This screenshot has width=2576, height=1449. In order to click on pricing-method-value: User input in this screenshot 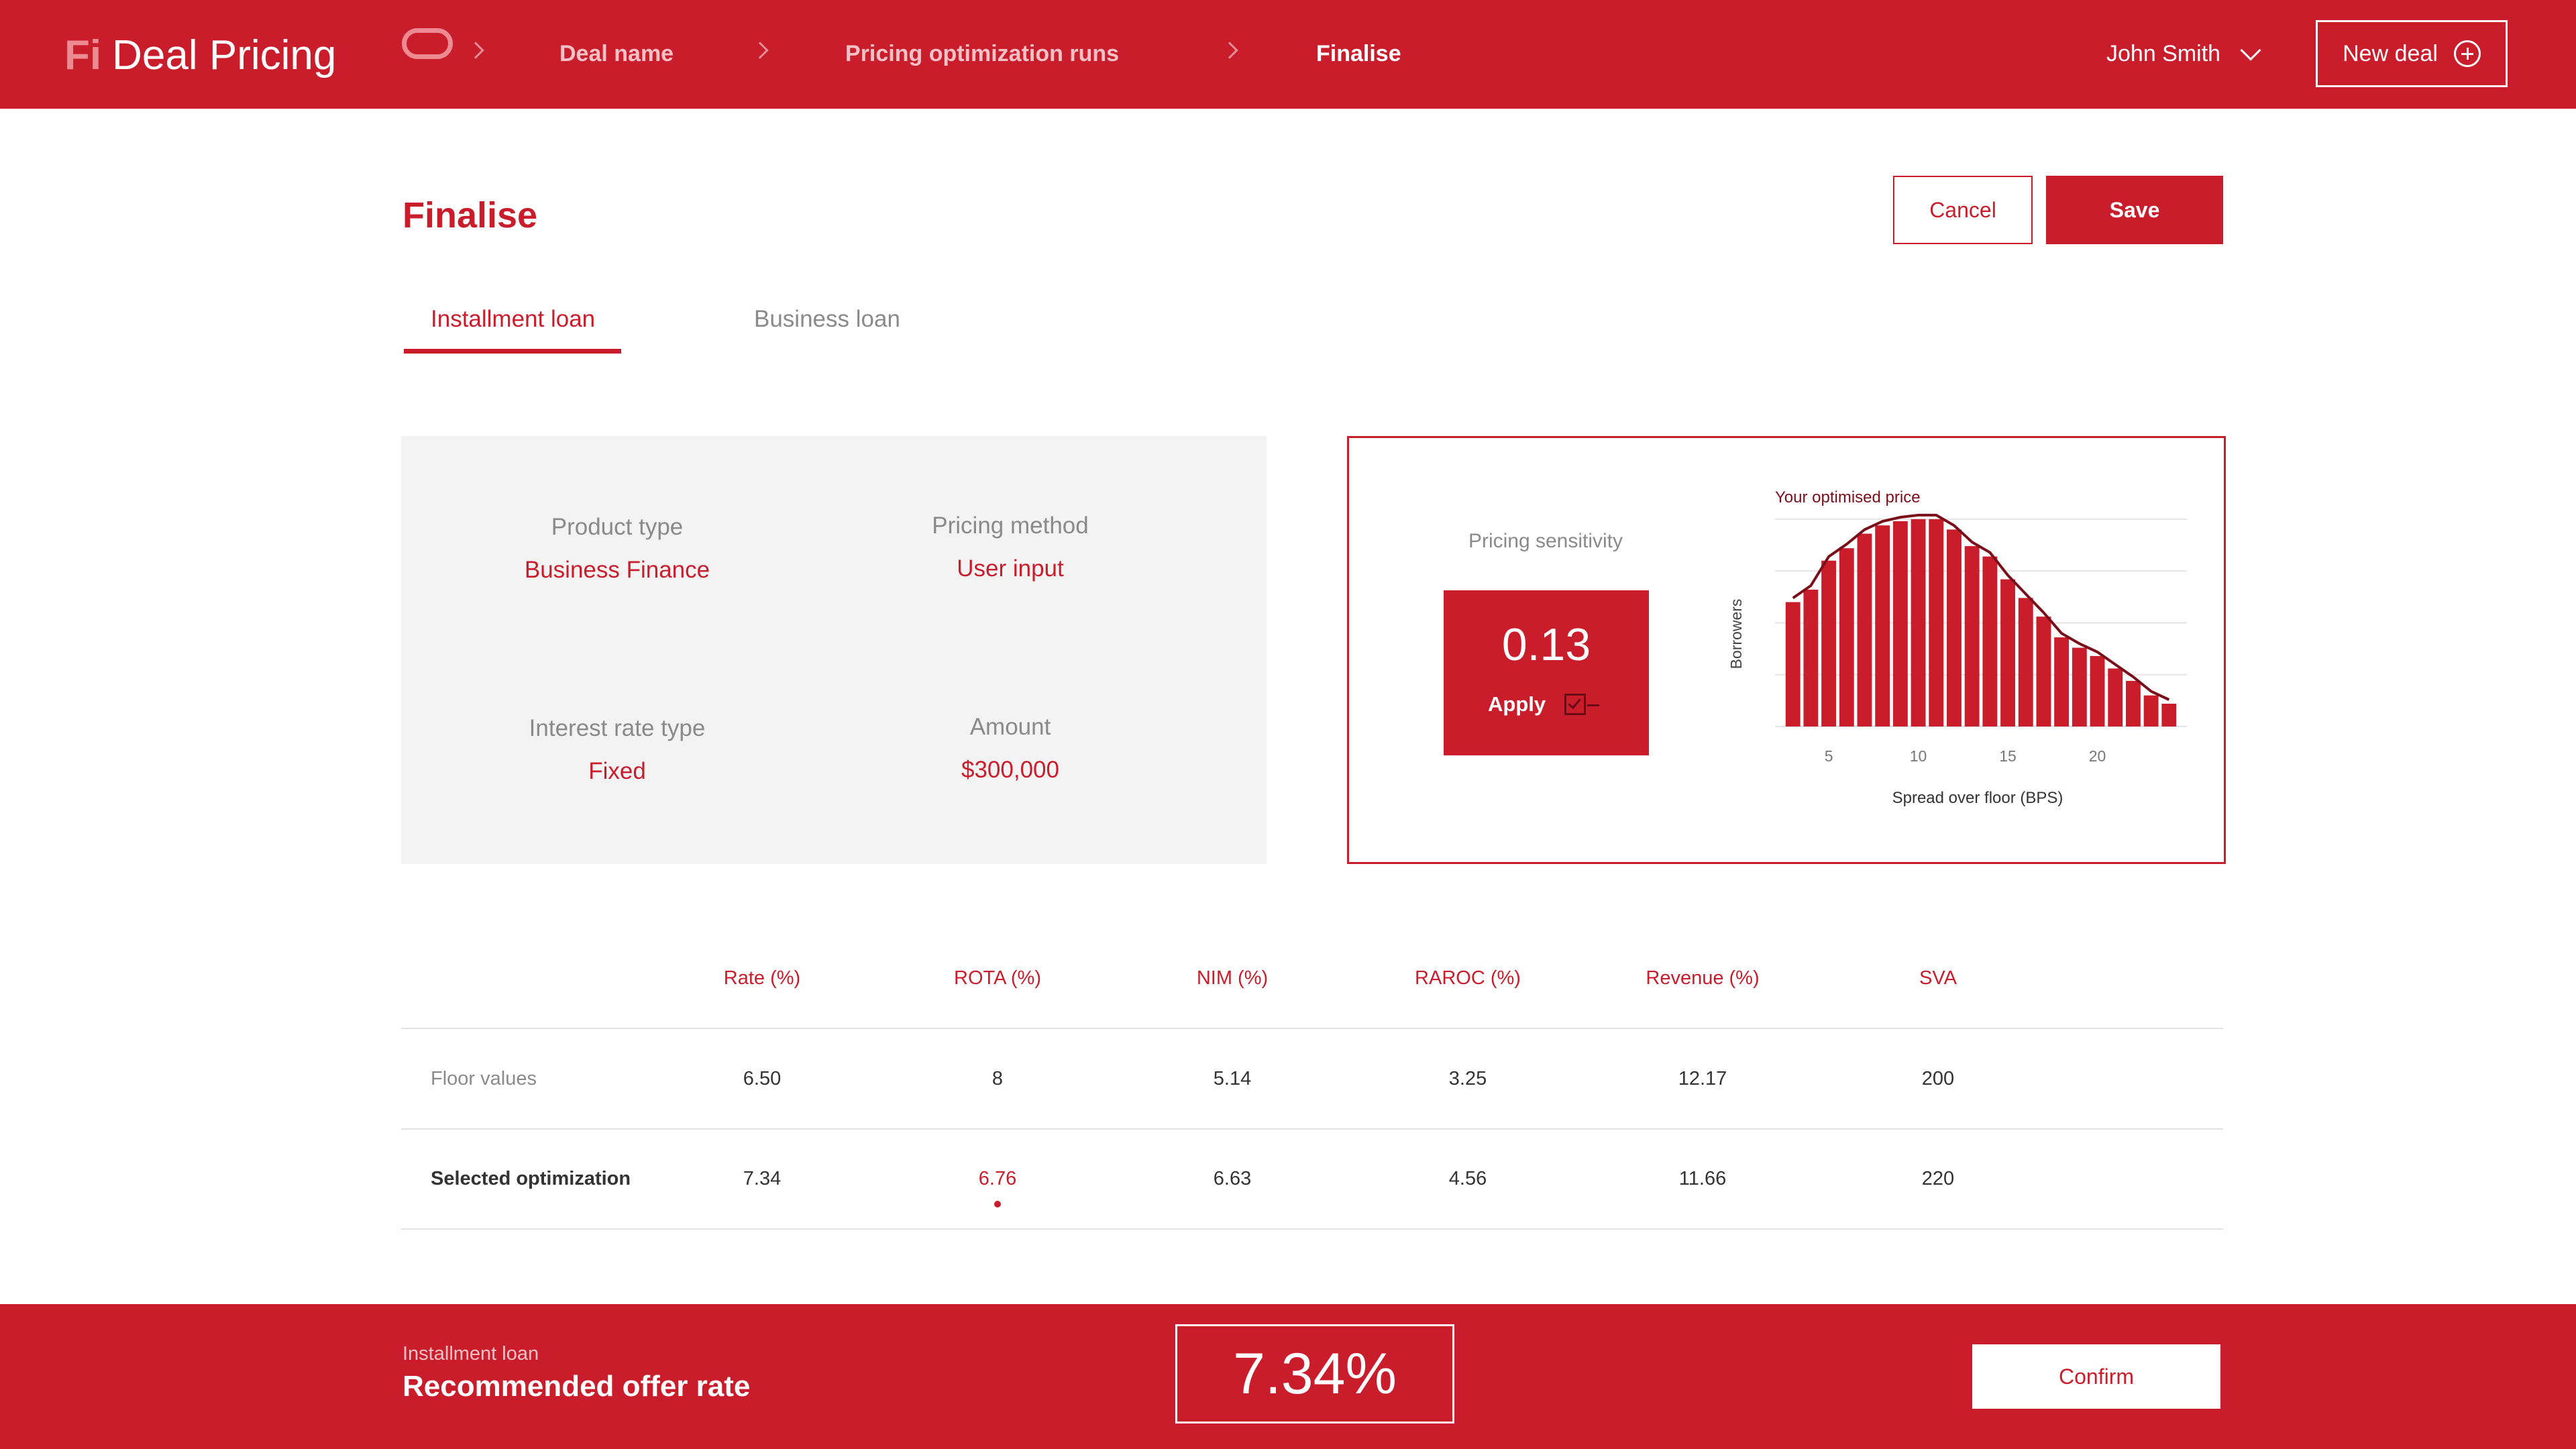, I will do `click(1010, 568)`.